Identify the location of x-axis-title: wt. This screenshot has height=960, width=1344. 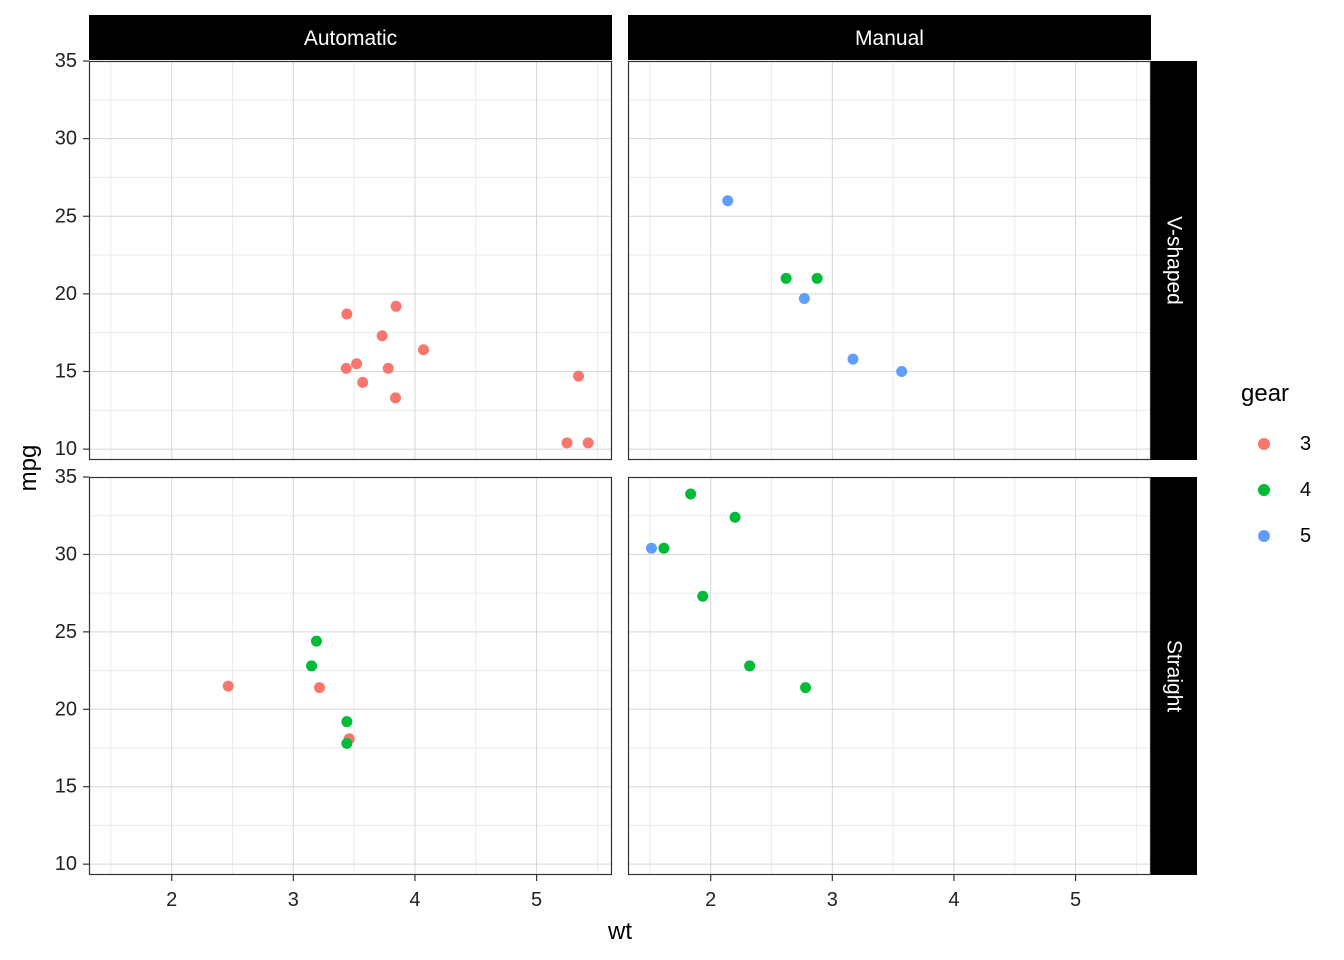
(619, 931).